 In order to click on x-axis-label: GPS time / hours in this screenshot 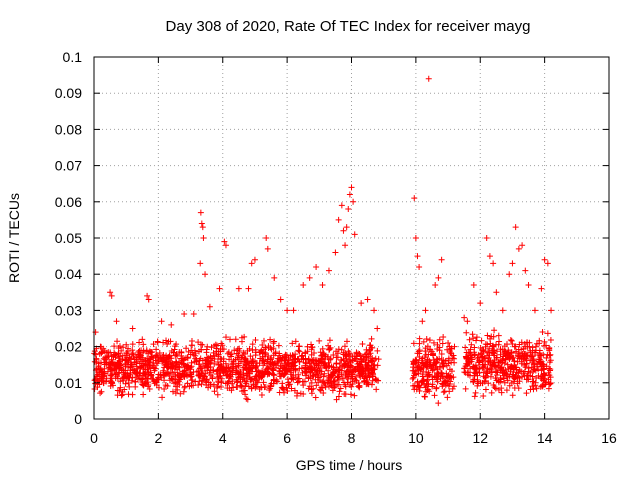, I will do `click(349, 465)`.